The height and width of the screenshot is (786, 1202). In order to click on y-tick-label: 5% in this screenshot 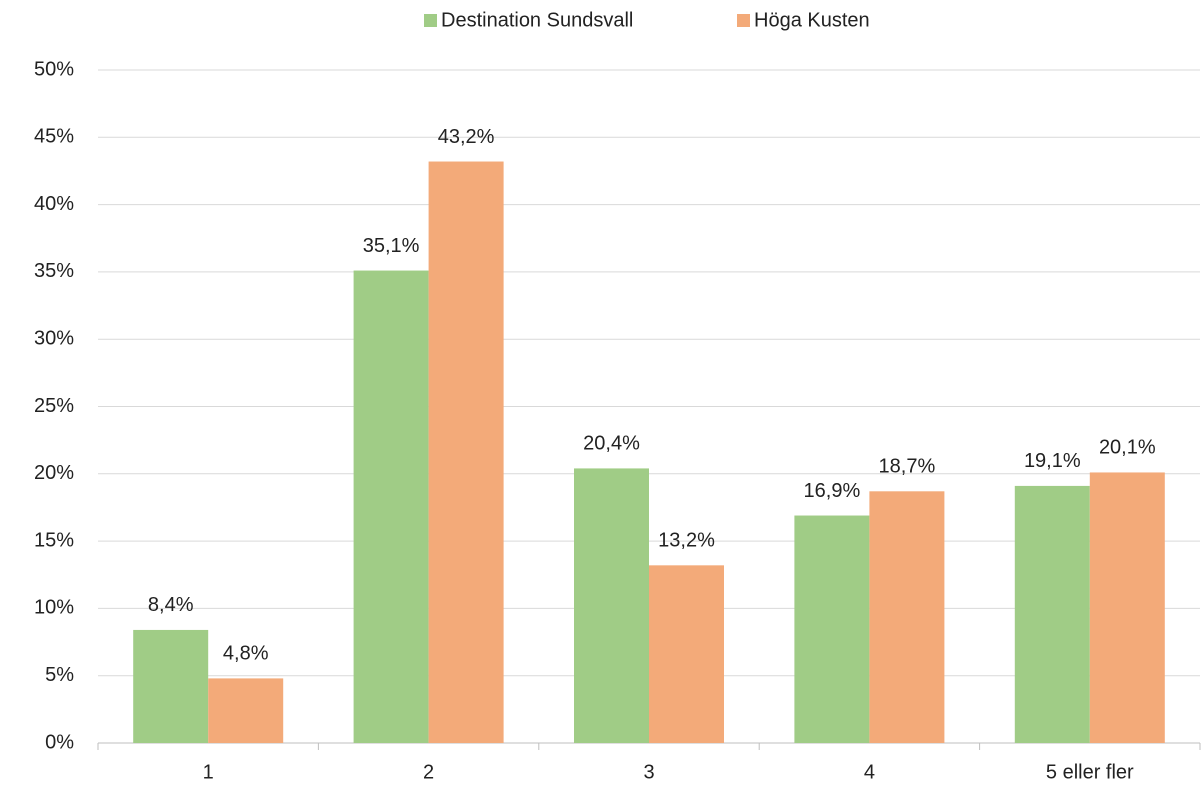, I will do `click(59, 675)`.